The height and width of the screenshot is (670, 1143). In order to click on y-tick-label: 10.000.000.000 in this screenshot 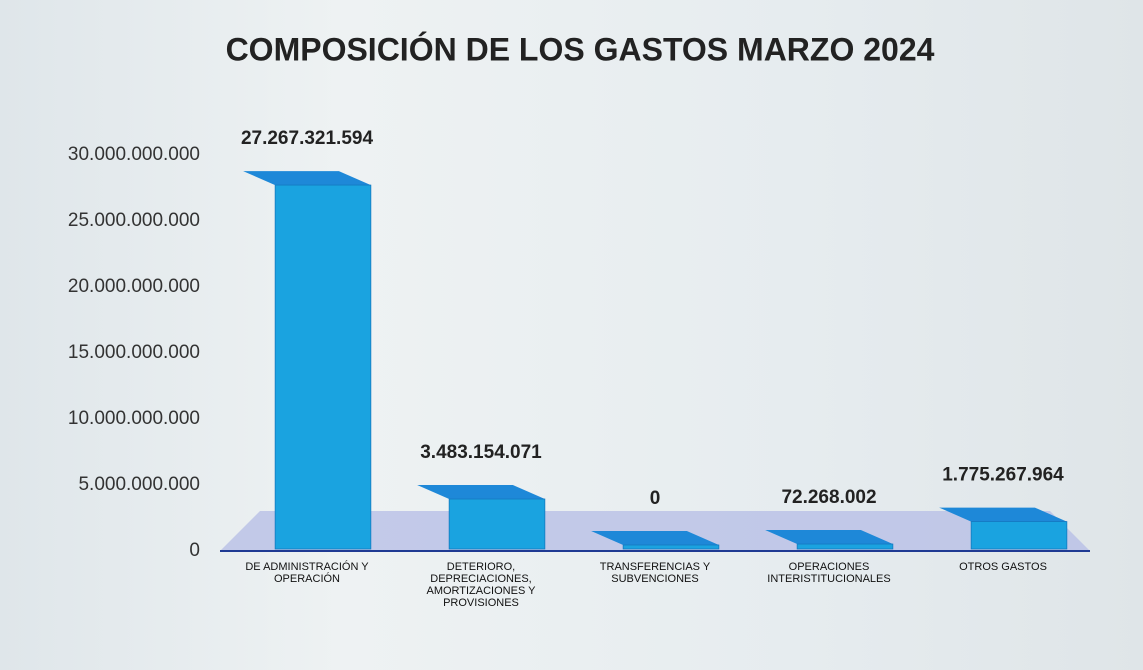, I will do `click(134, 418)`.